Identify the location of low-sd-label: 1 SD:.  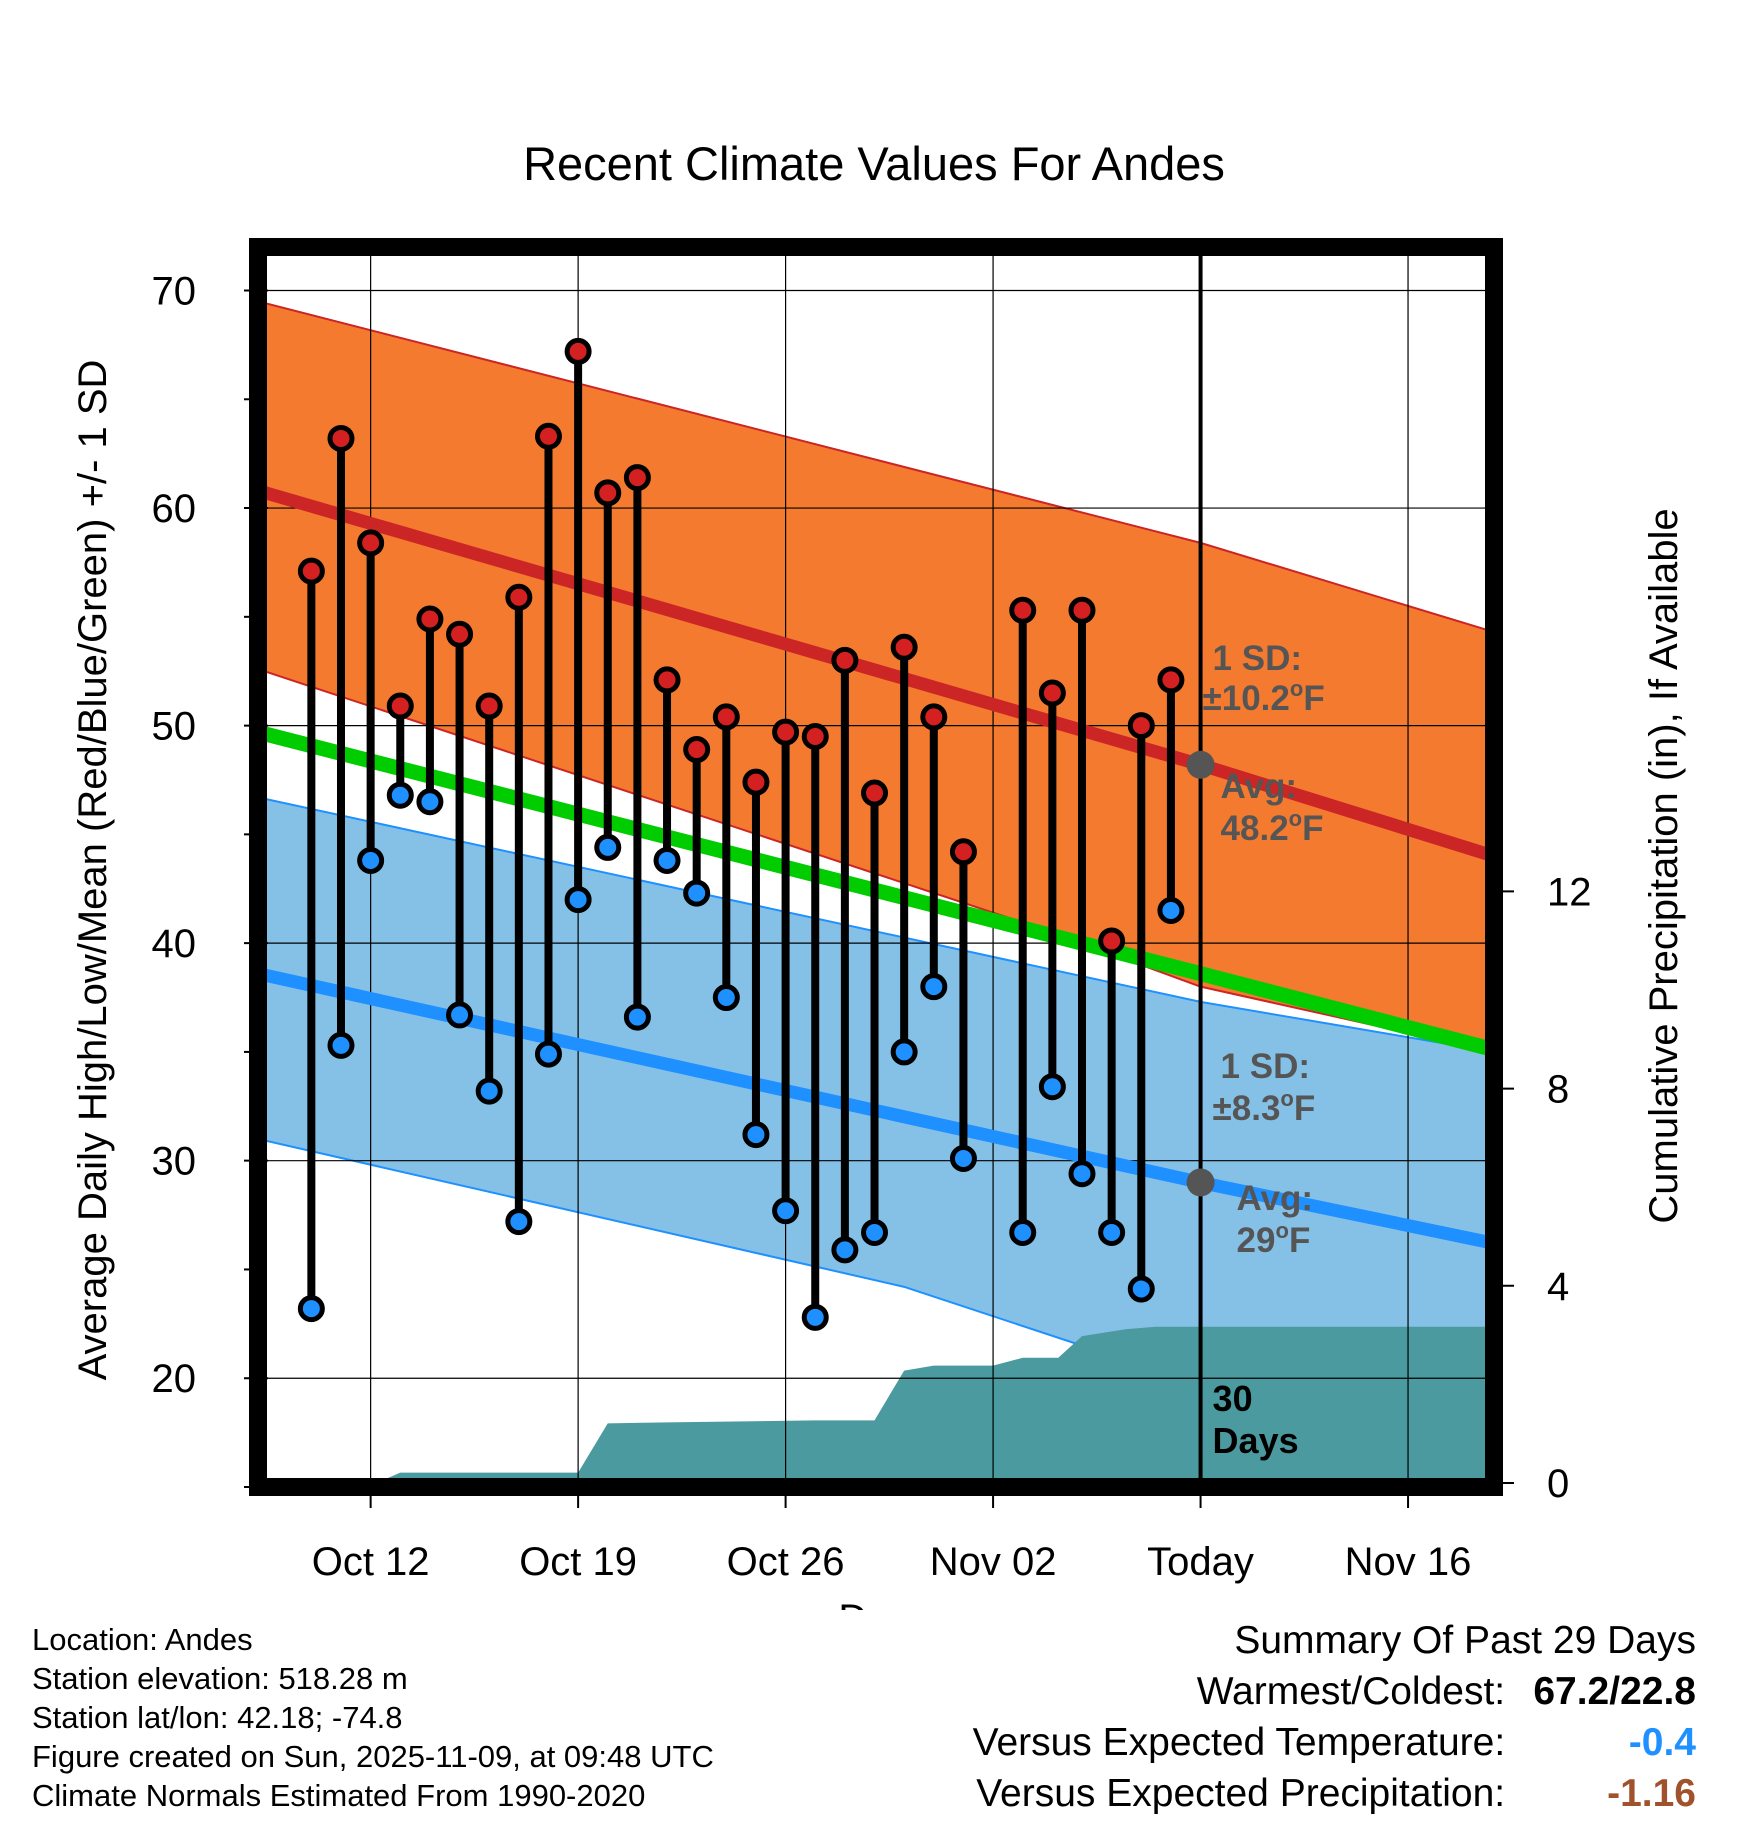
(1265, 1066).